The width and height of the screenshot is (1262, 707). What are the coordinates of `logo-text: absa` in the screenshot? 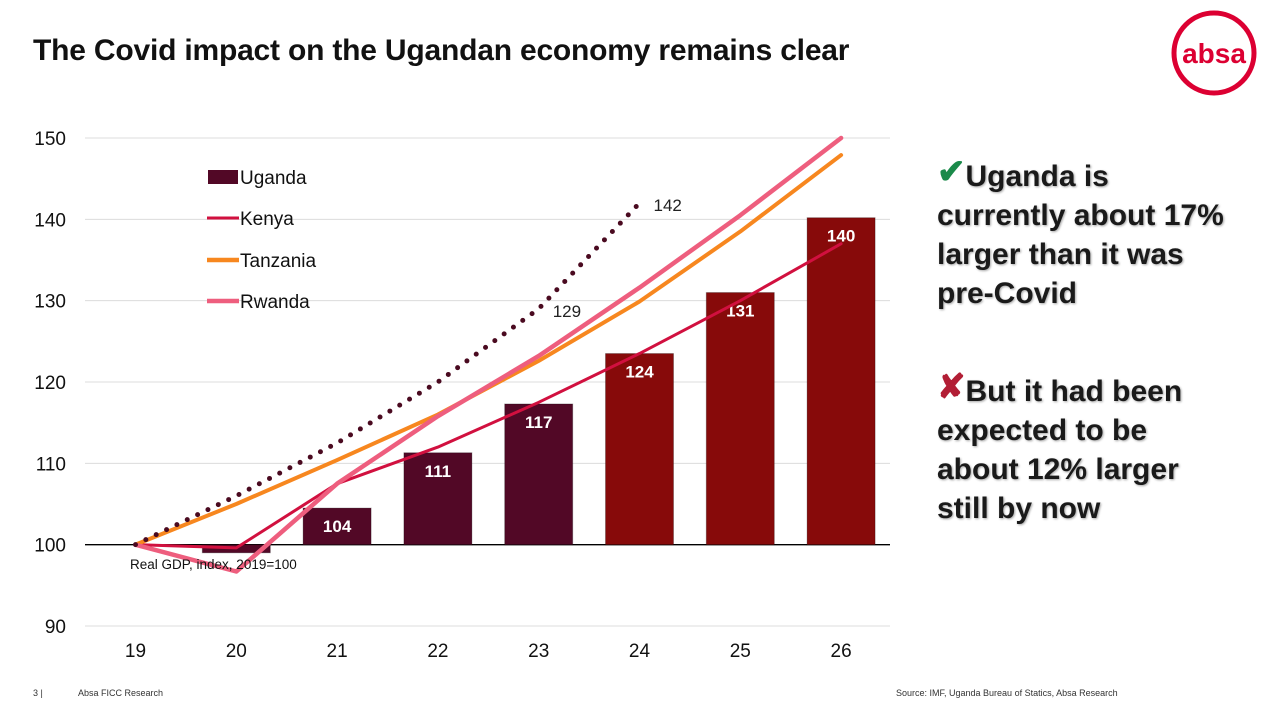 It's located at (1214, 53).